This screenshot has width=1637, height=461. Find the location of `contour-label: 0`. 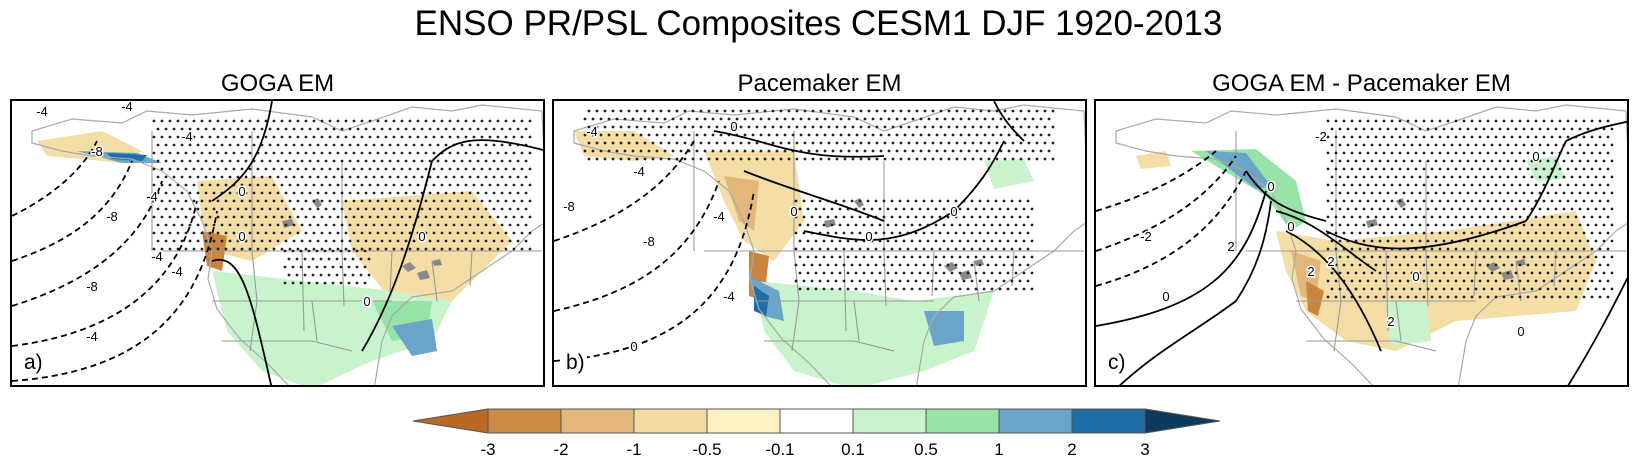

contour-label: 0 is located at coordinates (1520, 331).